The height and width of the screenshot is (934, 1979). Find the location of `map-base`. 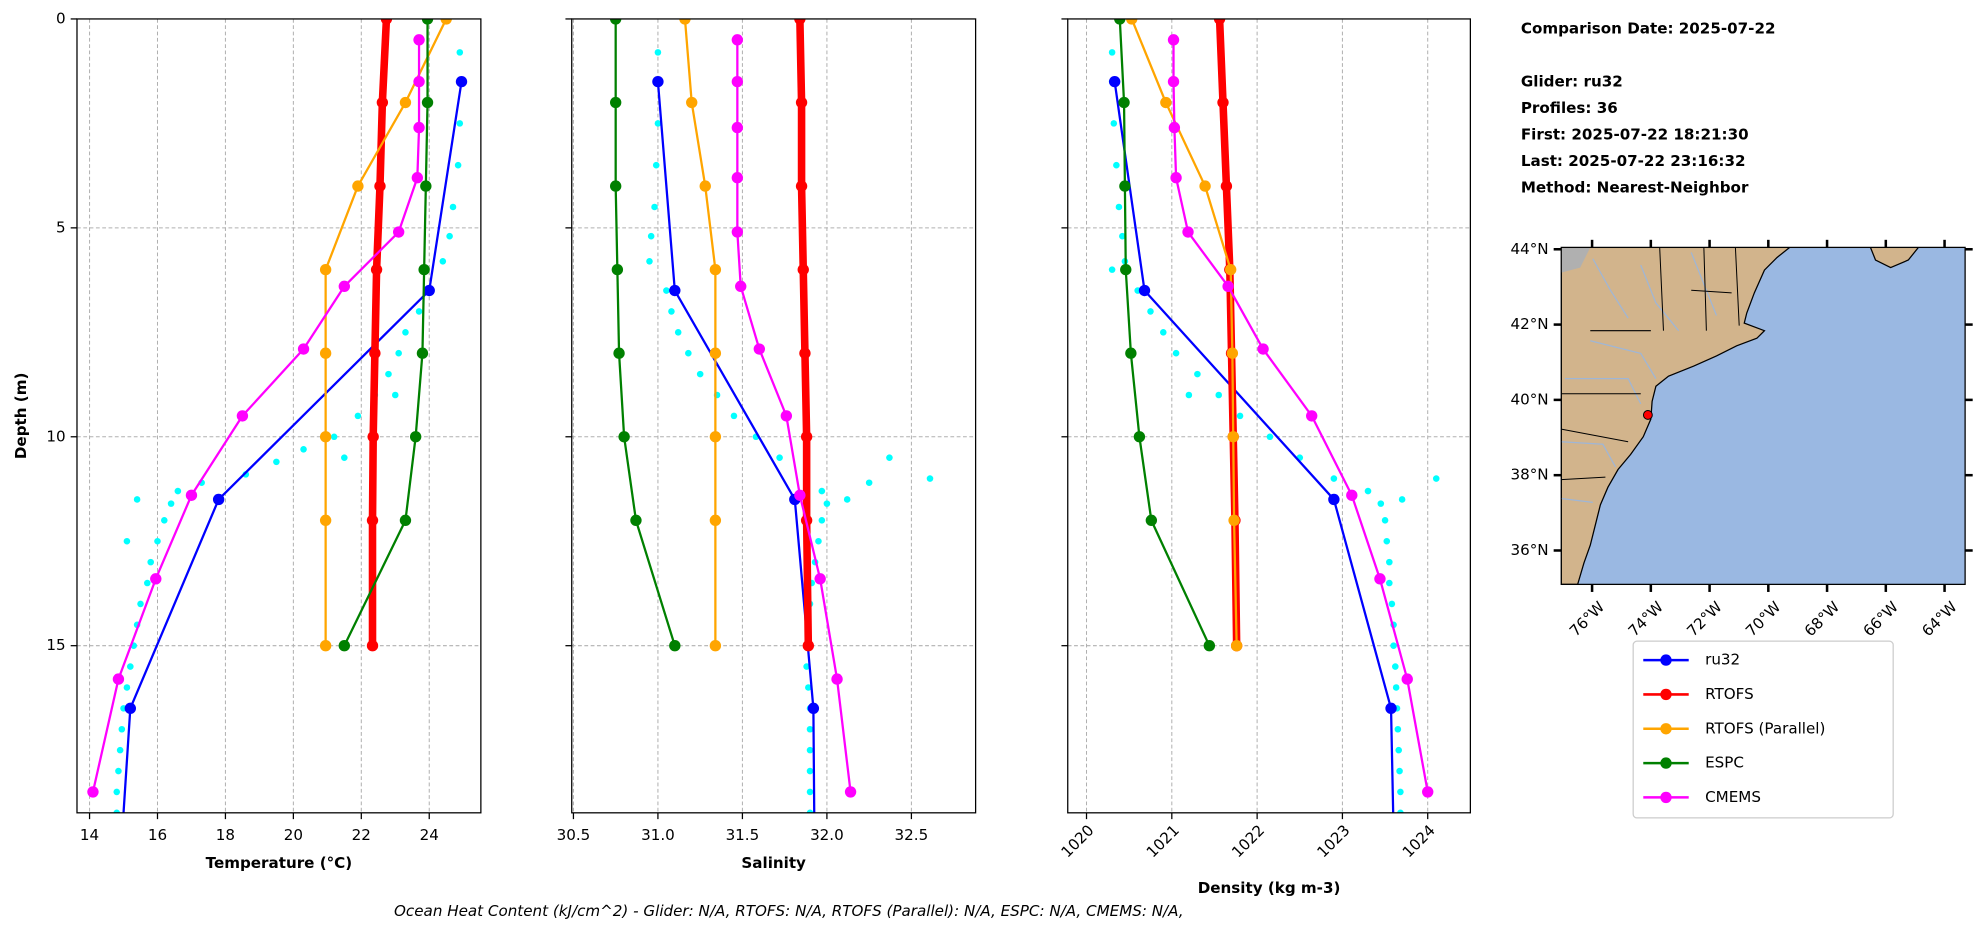

map-base is located at coordinates (1763, 416).